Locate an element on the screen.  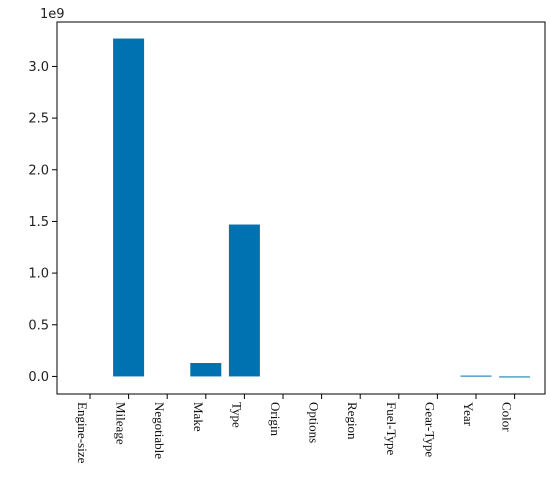
bar-color is located at coordinates (515, 377).